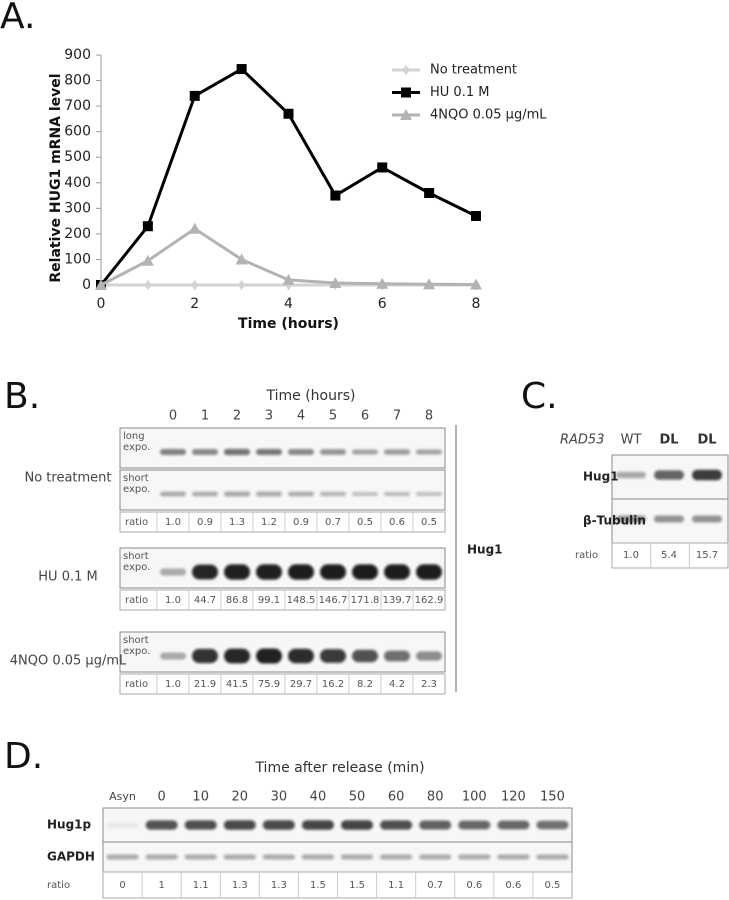  I want to click on lane-label: 60, so click(396, 797).